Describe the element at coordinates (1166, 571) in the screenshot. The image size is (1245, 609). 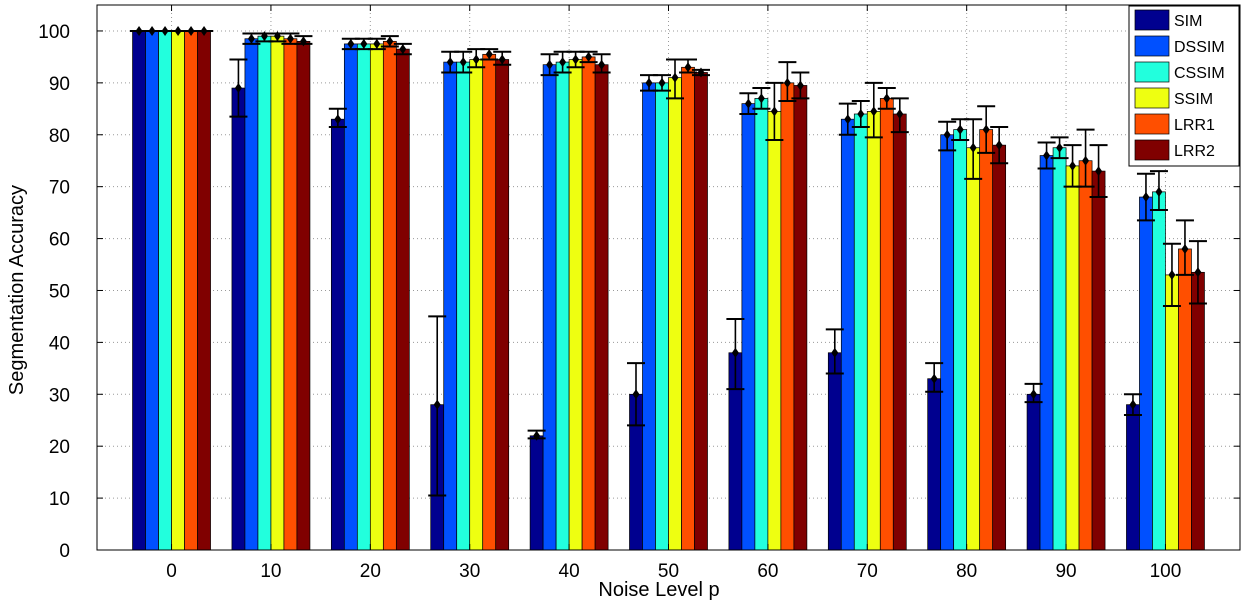
I see `x-tick-label: 100` at that location.